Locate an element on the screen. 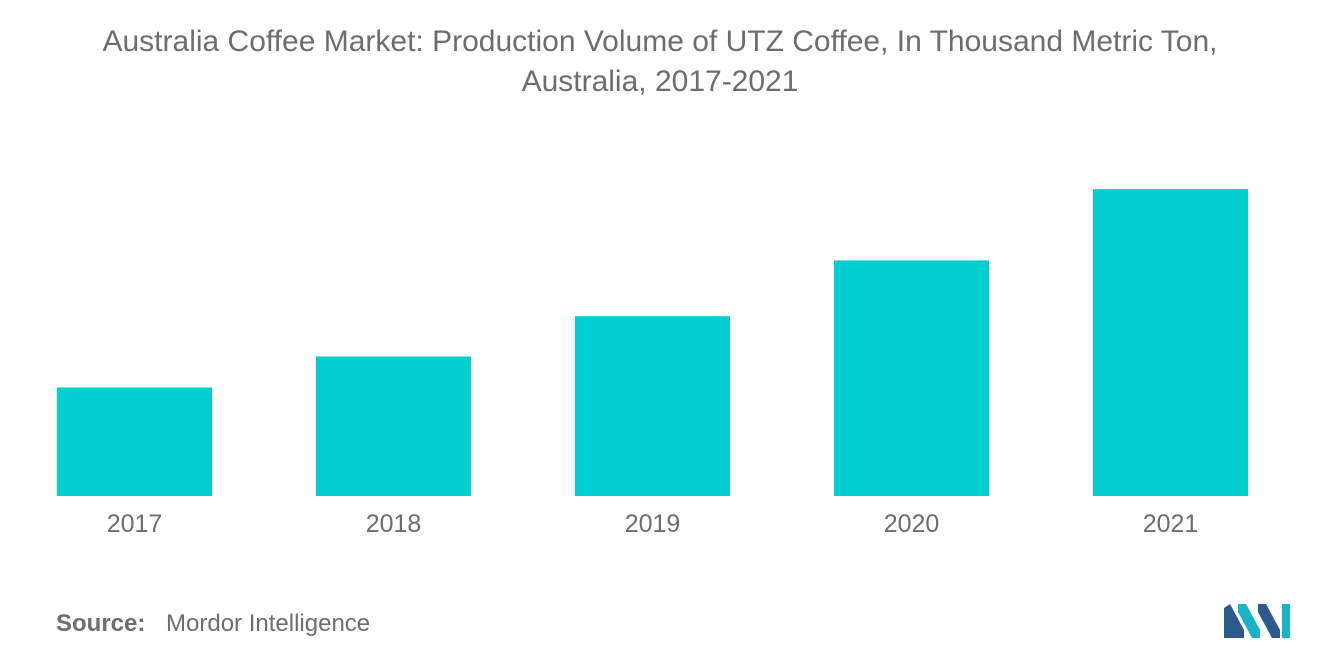 This screenshot has width=1320, height=665. x-tick-label-2021: 2021 is located at coordinates (1171, 524).